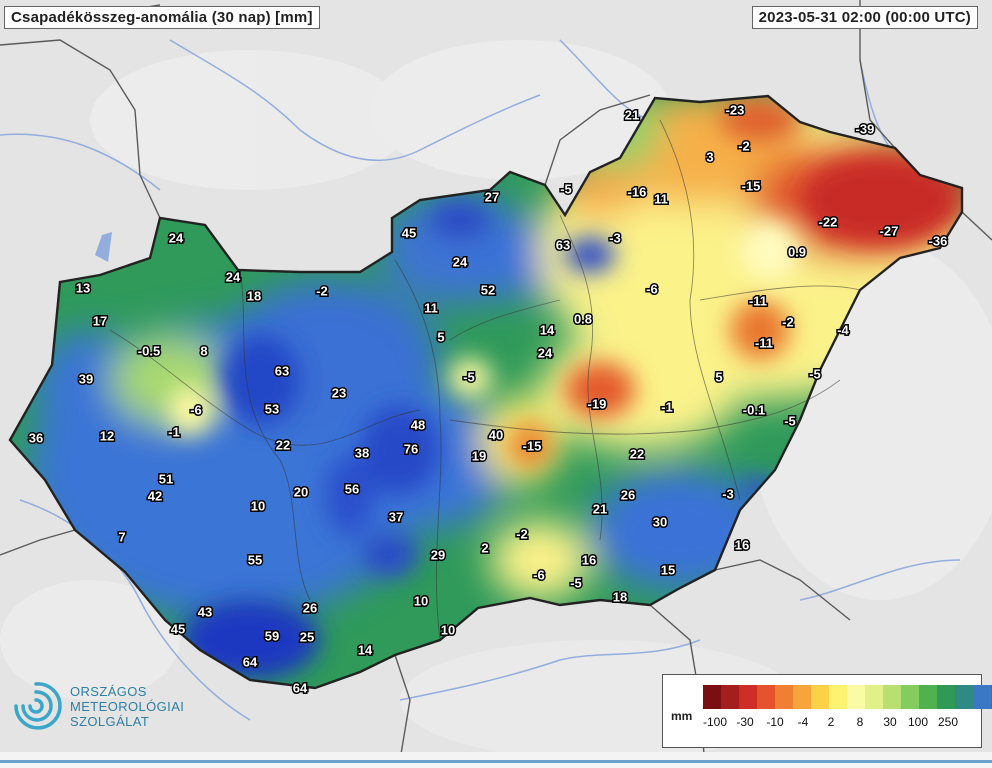 This screenshot has height=768, width=992. Describe the element at coordinates (589, 559) in the screenshot. I see `station-value: 16` at that location.